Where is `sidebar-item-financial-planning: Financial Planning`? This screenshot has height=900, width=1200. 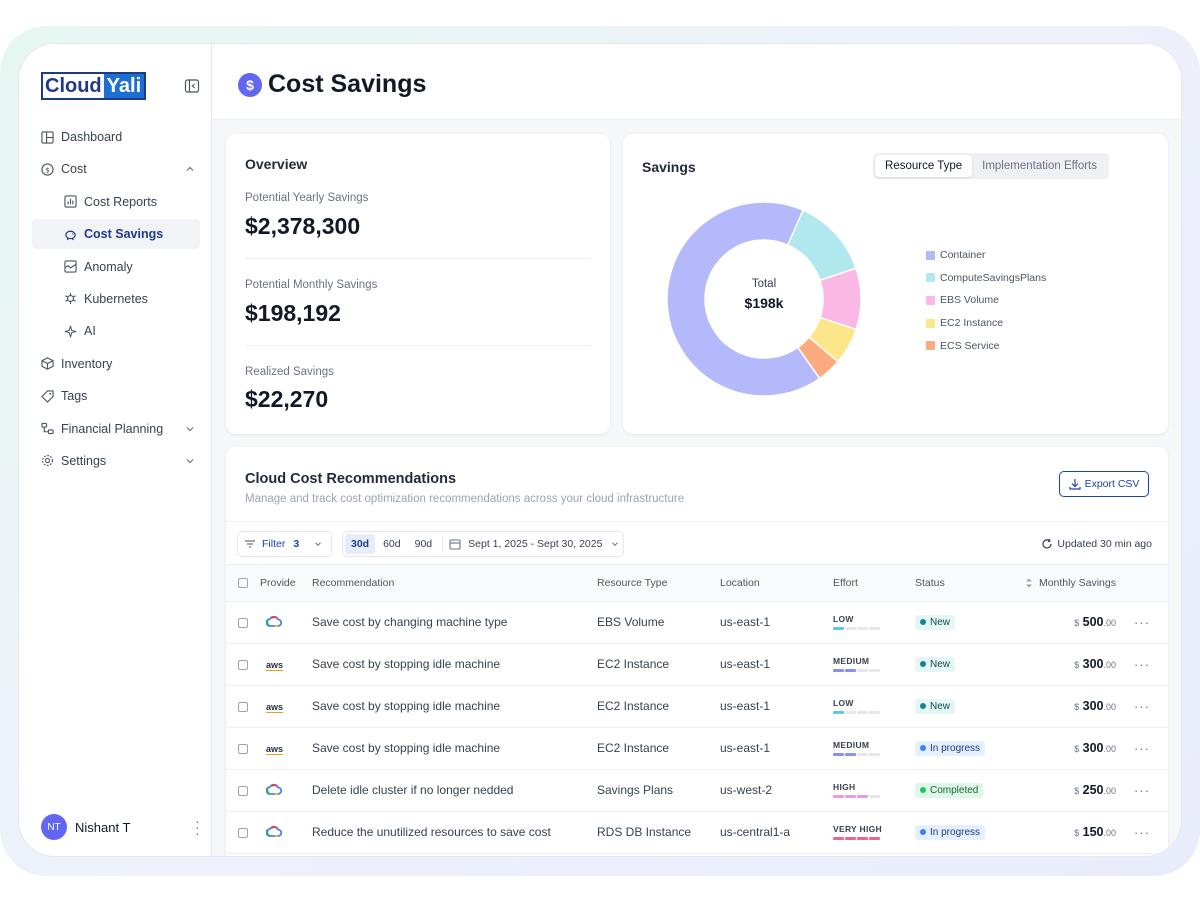
sidebar-item-financial-planning: Financial Planning is located at coordinates (116, 429).